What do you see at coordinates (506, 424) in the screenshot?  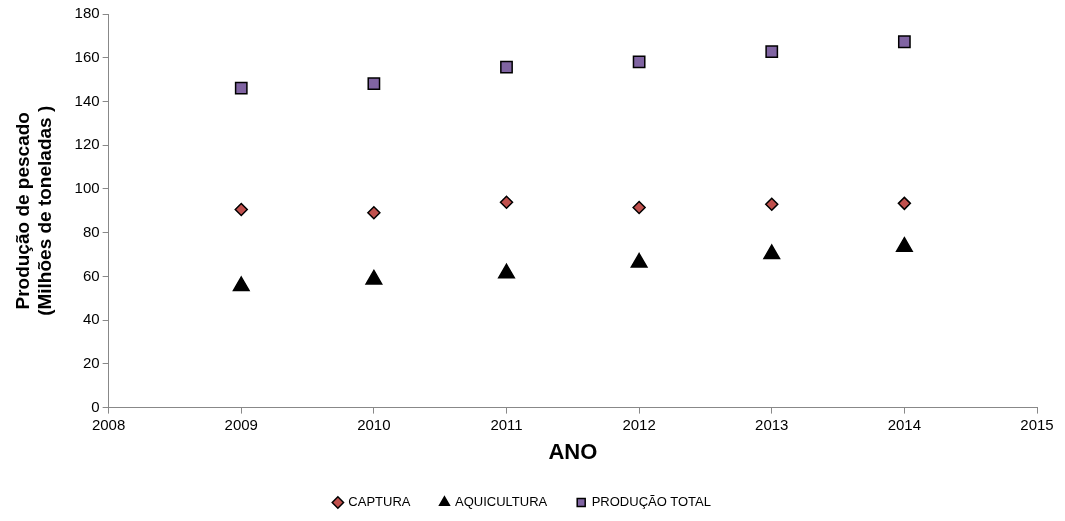 I see `x-tick-label: 2011` at bounding box center [506, 424].